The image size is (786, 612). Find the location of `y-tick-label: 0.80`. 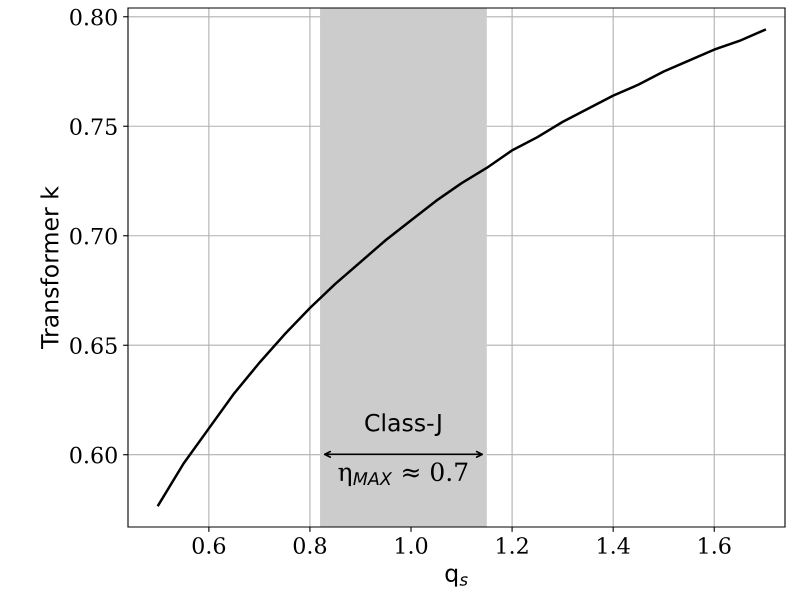

y-tick-label: 0.80 is located at coordinates (93, 17).